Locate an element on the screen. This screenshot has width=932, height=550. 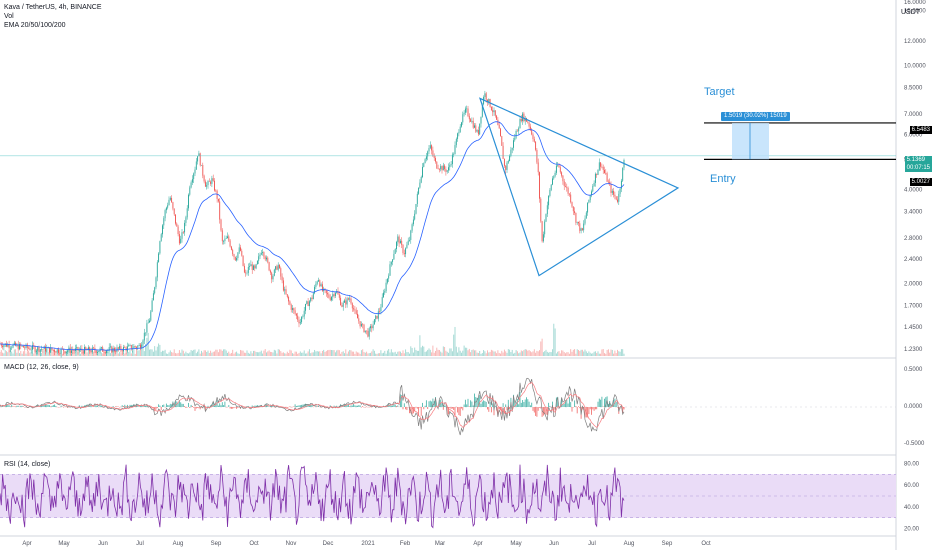
last-price-value: 5.1369 is located at coordinates (915, 160).